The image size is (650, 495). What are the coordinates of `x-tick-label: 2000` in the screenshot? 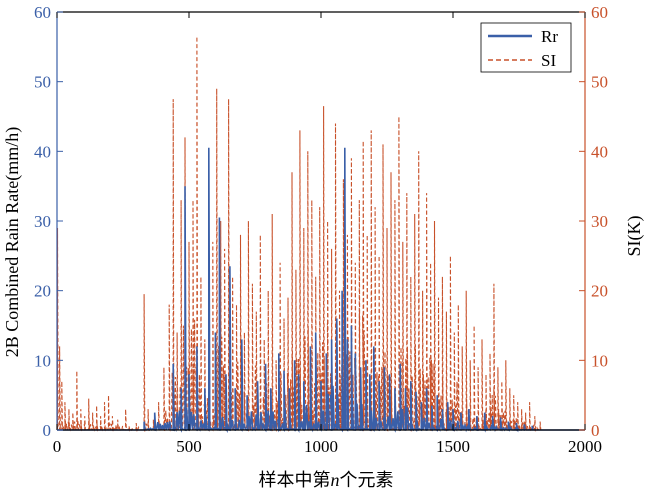 It's located at (585, 446).